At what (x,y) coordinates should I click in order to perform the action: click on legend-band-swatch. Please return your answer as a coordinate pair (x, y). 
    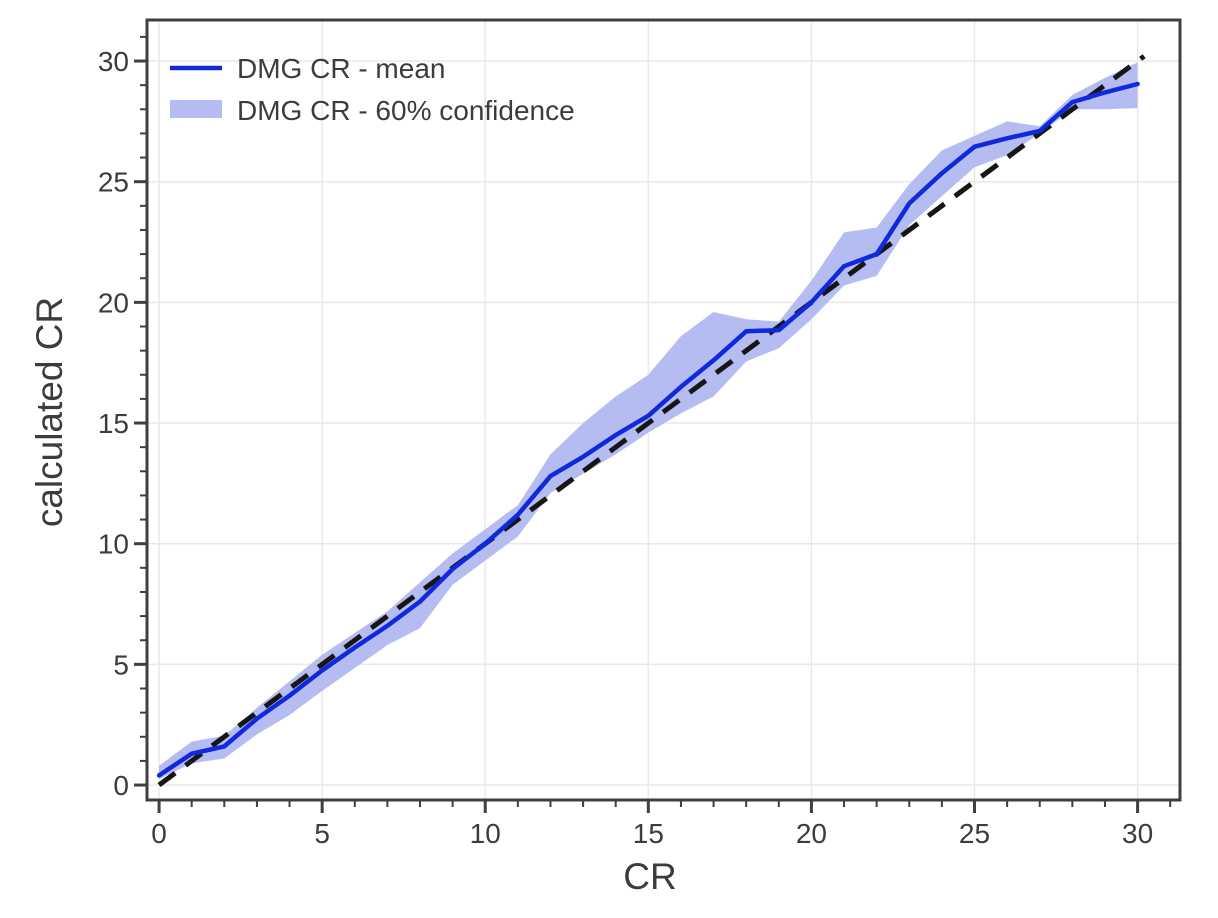
    Looking at the image, I should click on (196, 109).